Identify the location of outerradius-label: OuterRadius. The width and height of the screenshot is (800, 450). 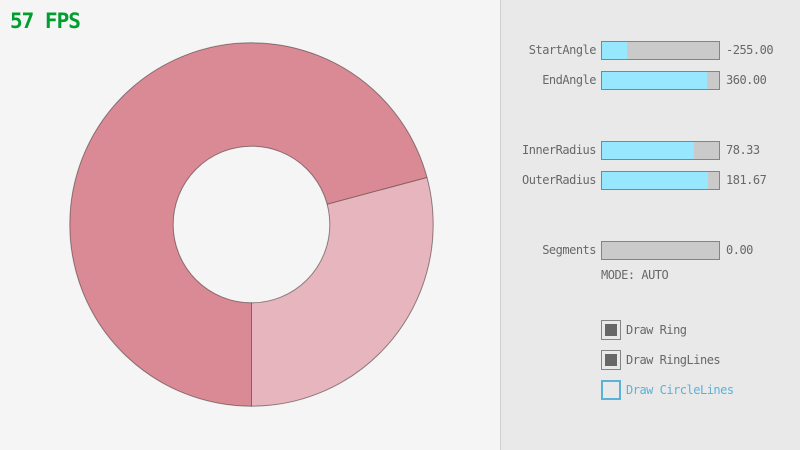
(559, 180).